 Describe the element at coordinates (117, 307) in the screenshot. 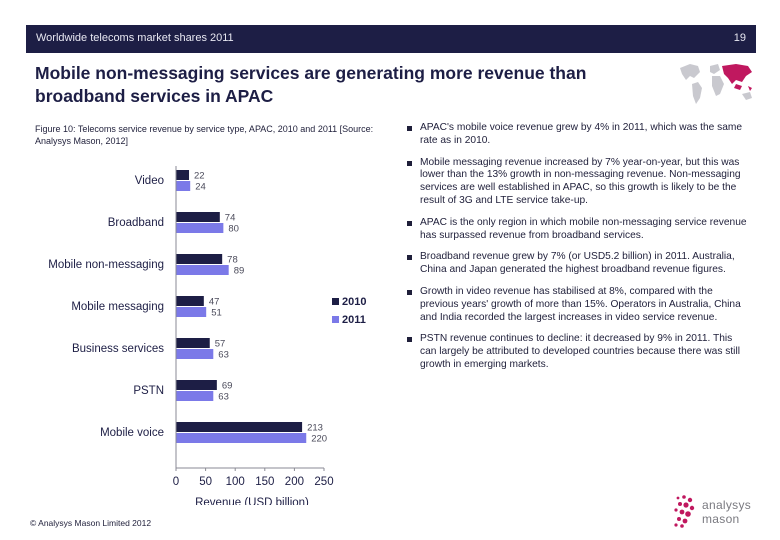

I see `category-label: Mobile messaging` at that location.